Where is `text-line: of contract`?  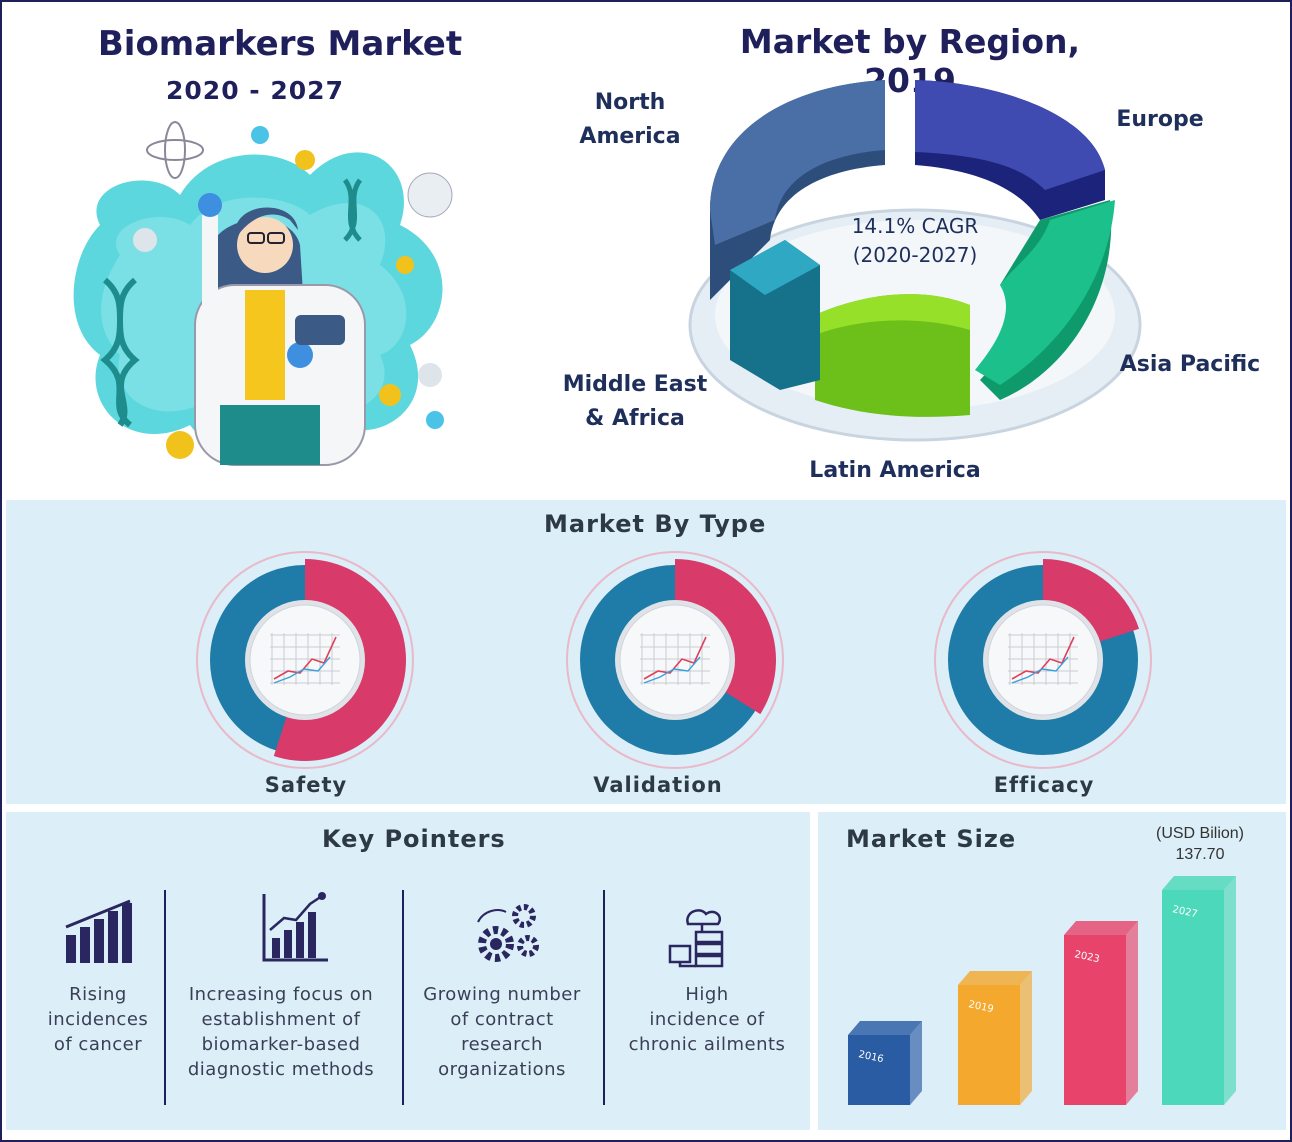 text-line: of contract is located at coordinates (502, 1019).